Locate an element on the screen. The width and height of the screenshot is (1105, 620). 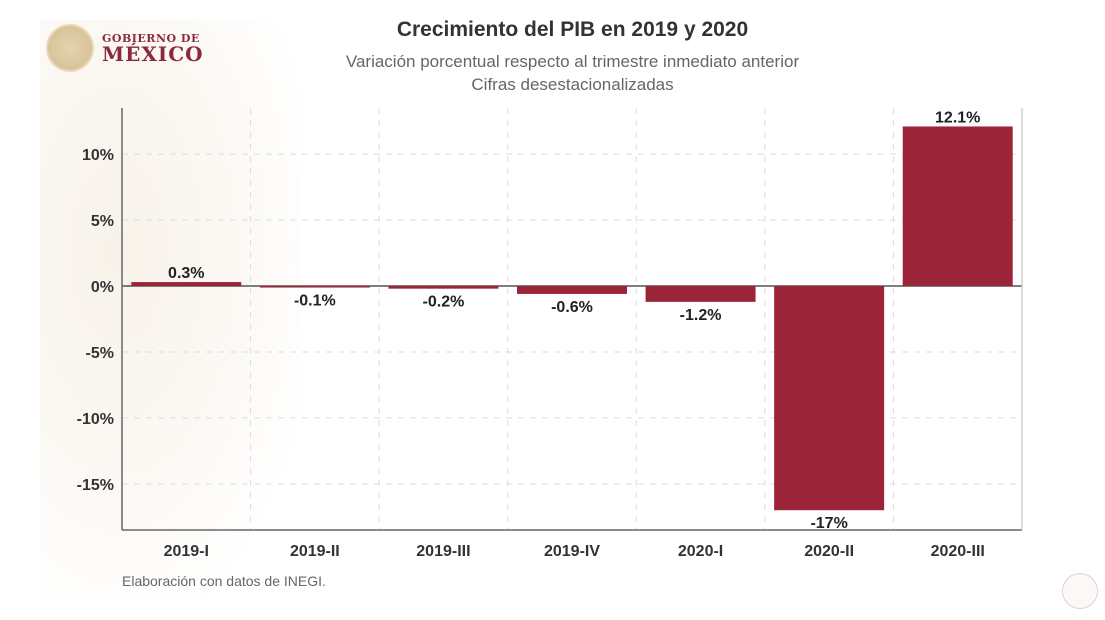
y-tick-label: 5% is located at coordinates (102, 221).